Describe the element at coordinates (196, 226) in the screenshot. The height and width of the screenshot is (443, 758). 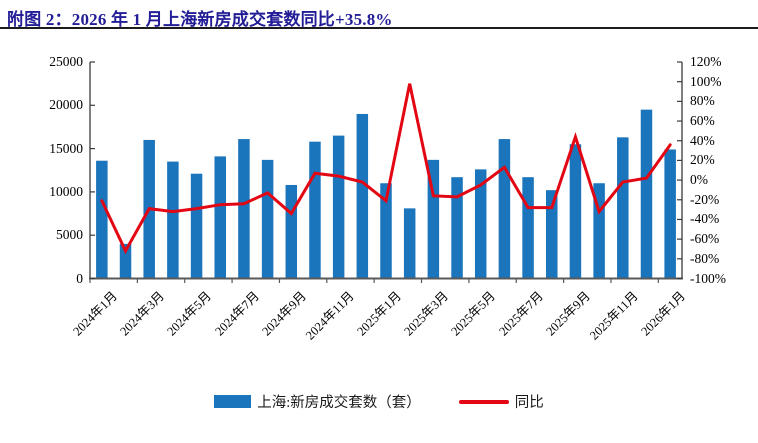
I see `bar-2024年5月` at that location.